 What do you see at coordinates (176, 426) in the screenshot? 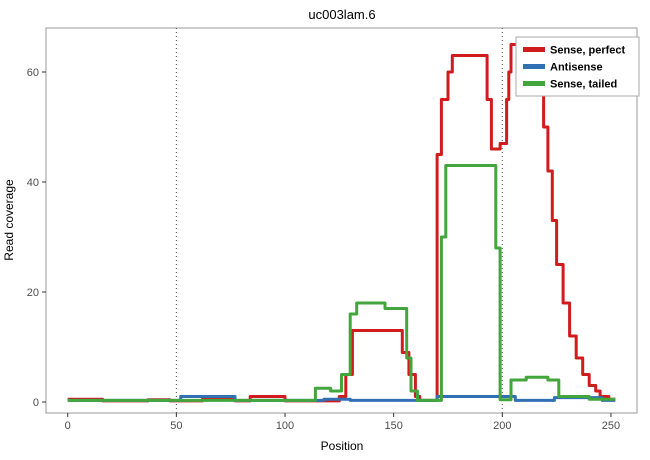
I see `x-tick-label: 50` at bounding box center [176, 426].